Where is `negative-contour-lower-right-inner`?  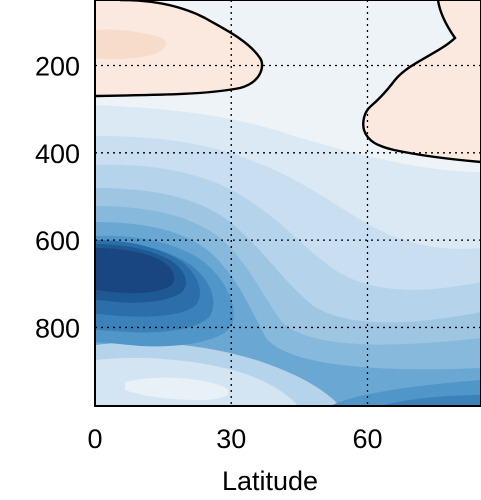
negative-contour-lower-right-inner is located at coordinates (430, 400).